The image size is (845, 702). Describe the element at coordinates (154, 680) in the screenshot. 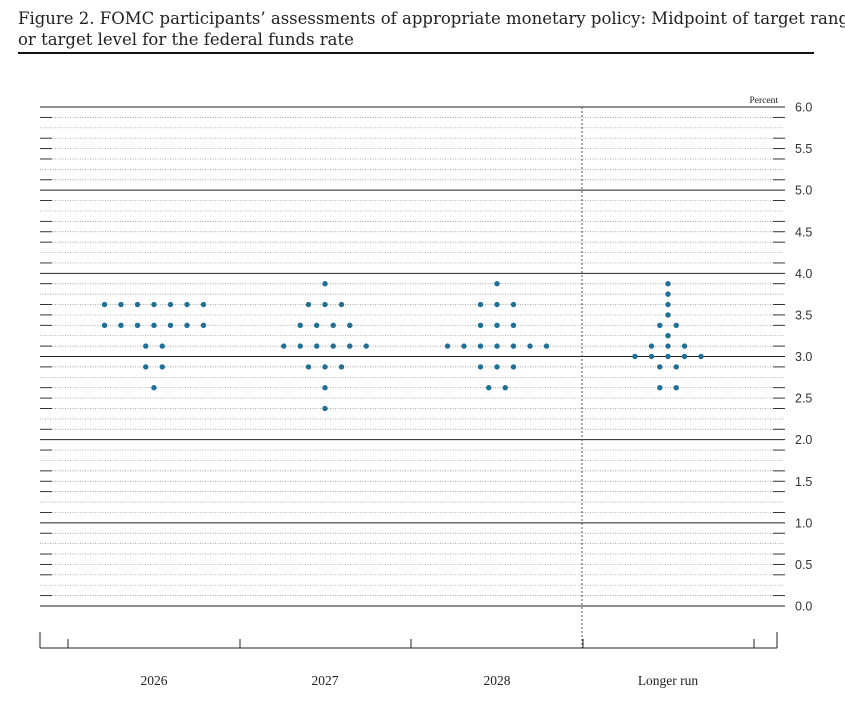

I see `x-category-label: 2026` at that location.